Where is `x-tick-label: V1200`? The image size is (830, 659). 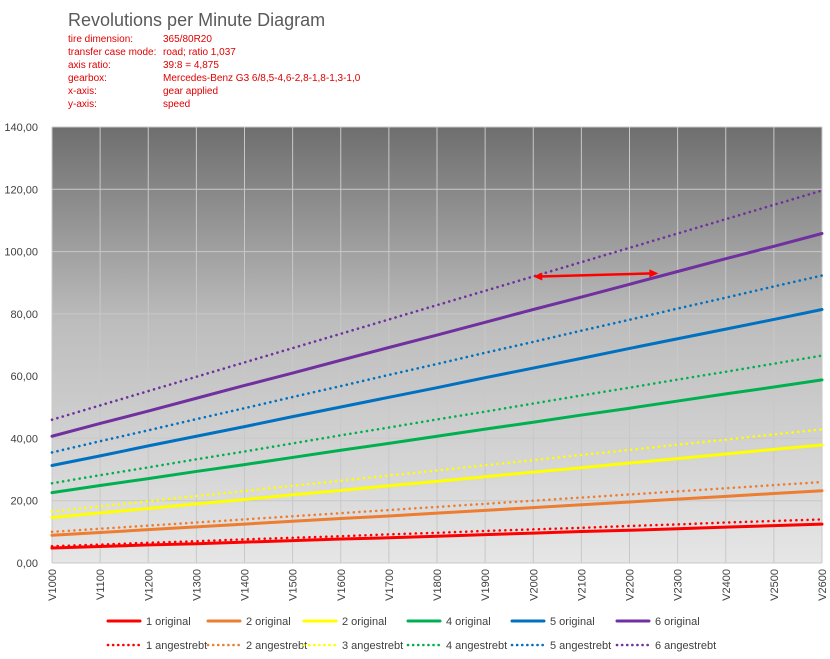
x-tick-label: V1200 is located at coordinates (149, 585).